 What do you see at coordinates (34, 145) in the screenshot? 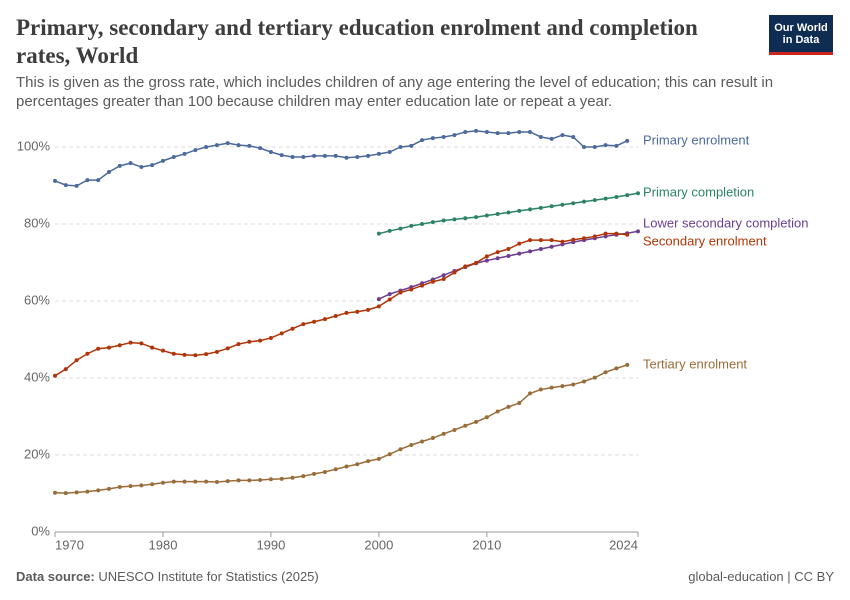
I see `y-tick-label: 100%` at bounding box center [34, 145].